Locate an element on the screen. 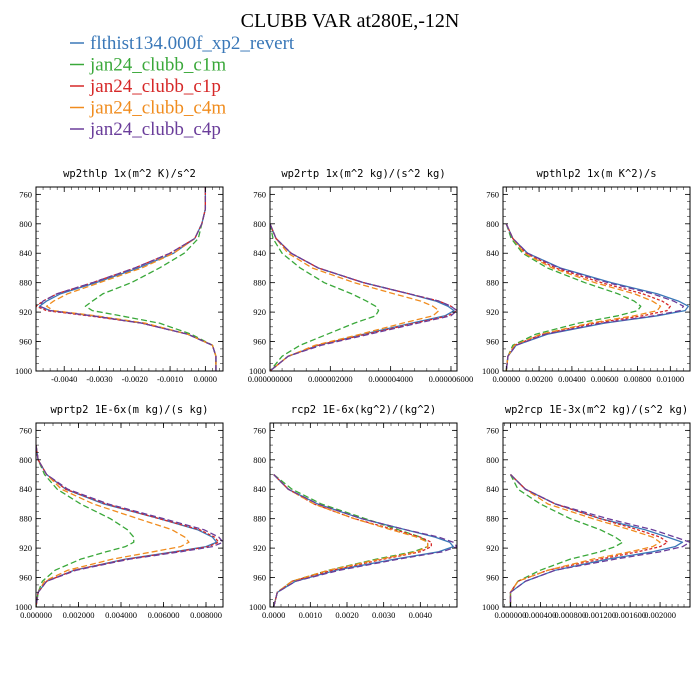  x-tick-label: 0.0040 is located at coordinates (420, 615).